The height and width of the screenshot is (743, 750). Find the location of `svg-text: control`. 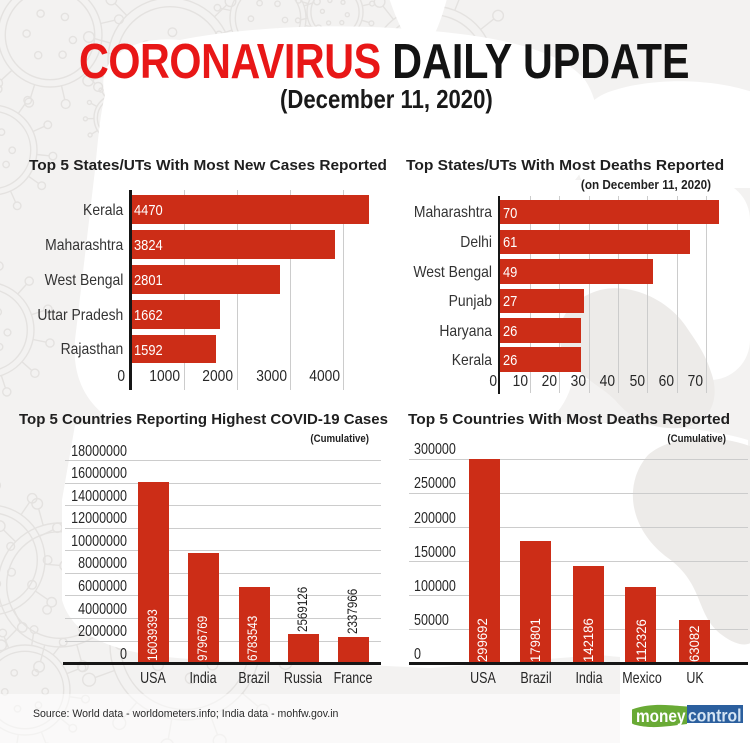

svg-text: control is located at coordinates (715, 716).